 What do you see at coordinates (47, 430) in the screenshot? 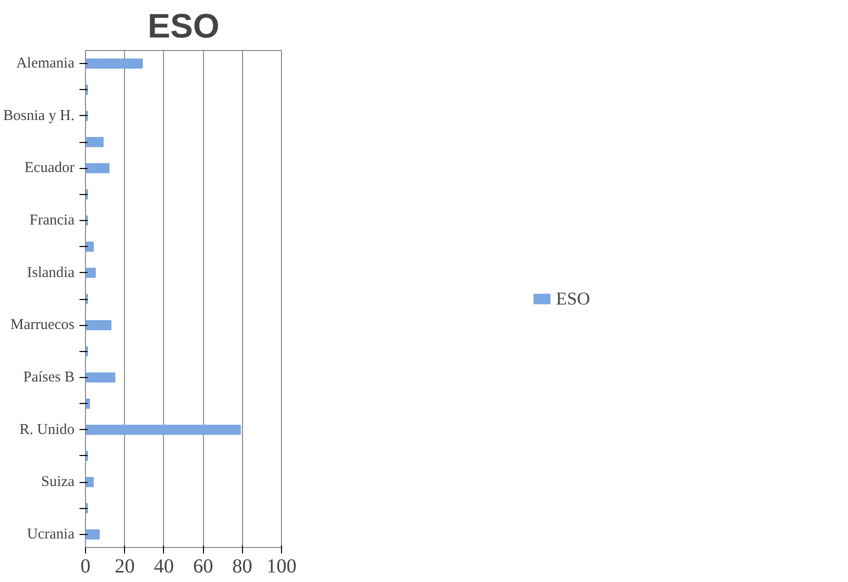
I see `y-tick-label: R. Unido` at bounding box center [47, 430].